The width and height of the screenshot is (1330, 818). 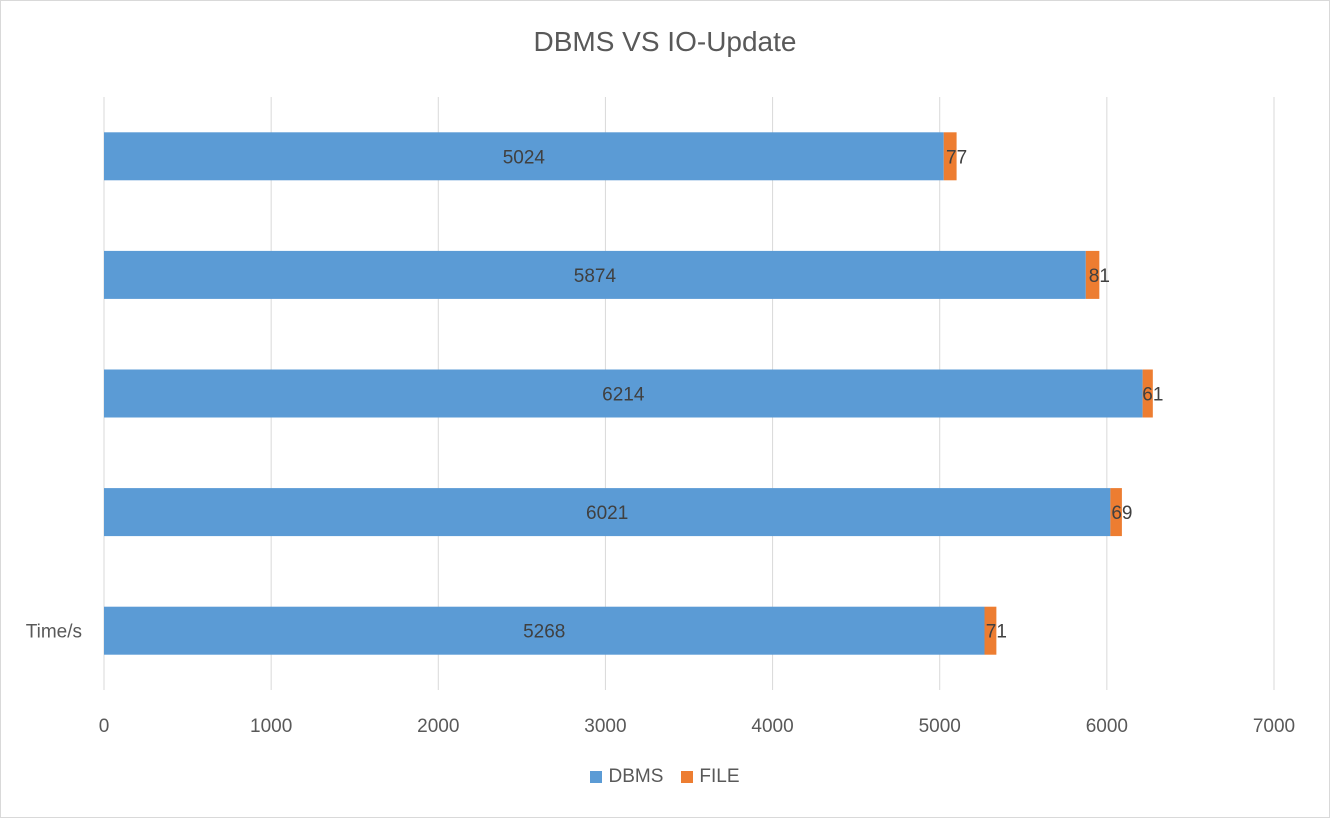 I want to click on legend-label-dbms: DBMS, so click(x=636, y=776).